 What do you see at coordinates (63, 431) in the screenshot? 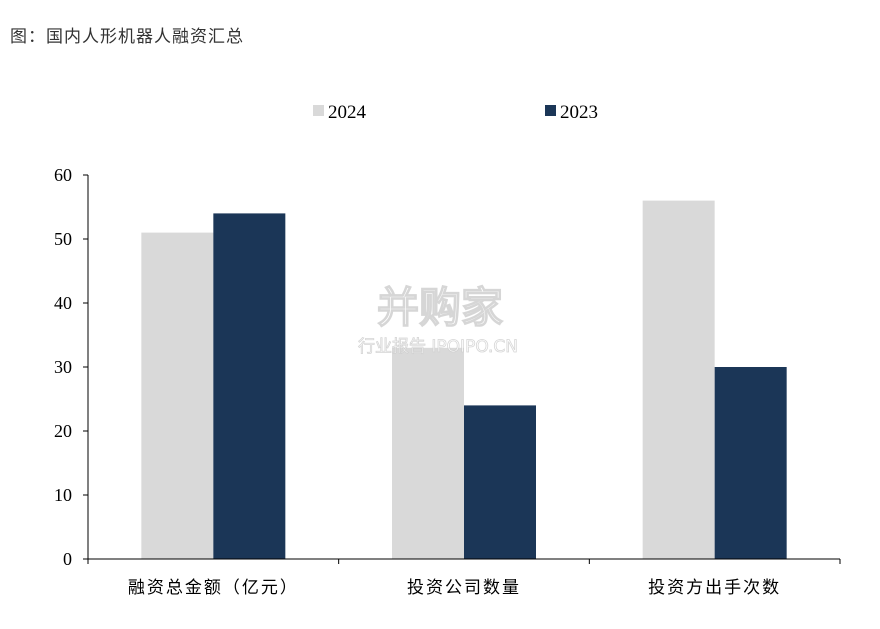
I see `y-tick-label: 20` at bounding box center [63, 431].